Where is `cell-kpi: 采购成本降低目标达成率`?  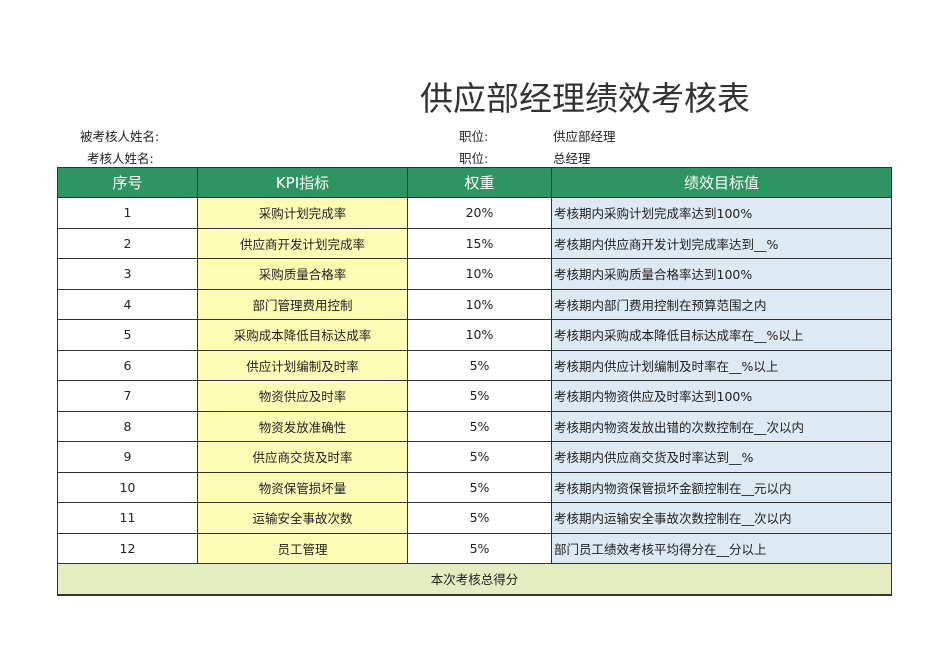 cell-kpi: 采购成本降低目标达成率 is located at coordinates (302, 335).